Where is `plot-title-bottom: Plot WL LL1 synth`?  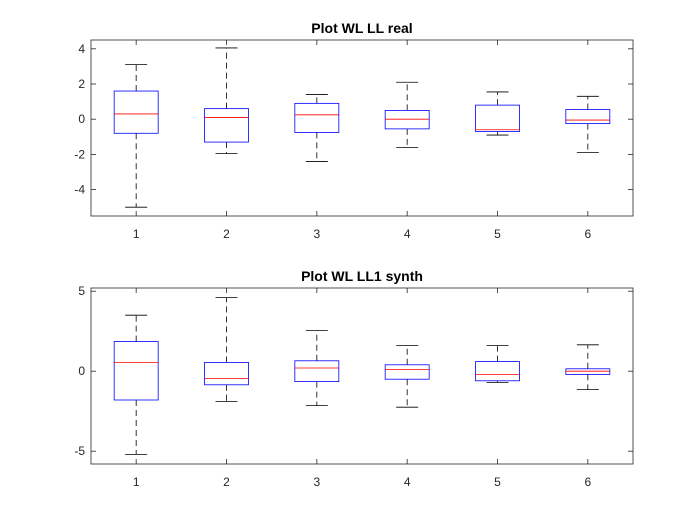 plot-title-bottom: Plot WL LL1 synth is located at coordinates (362, 276).